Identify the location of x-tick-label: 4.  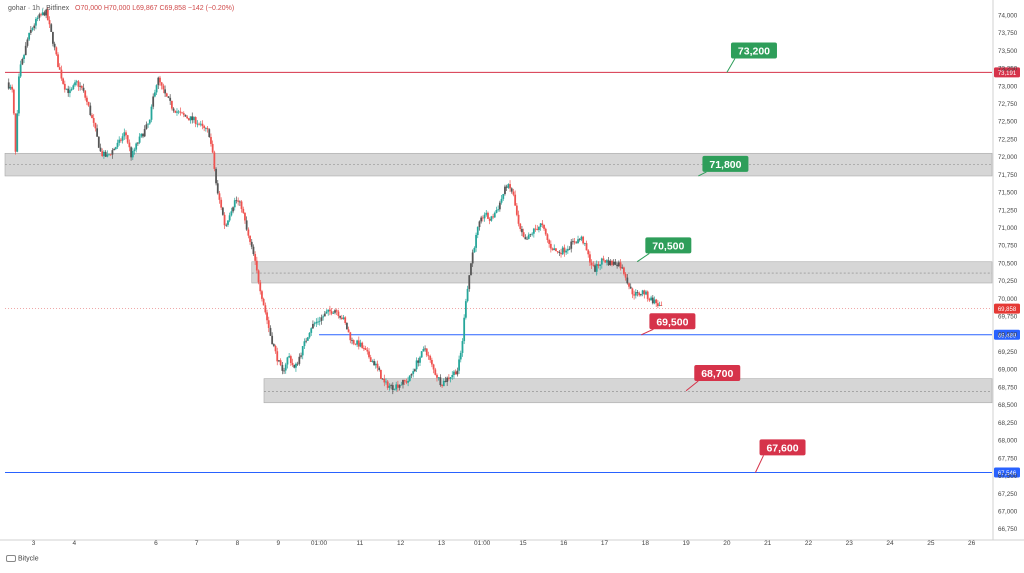
(75, 543).